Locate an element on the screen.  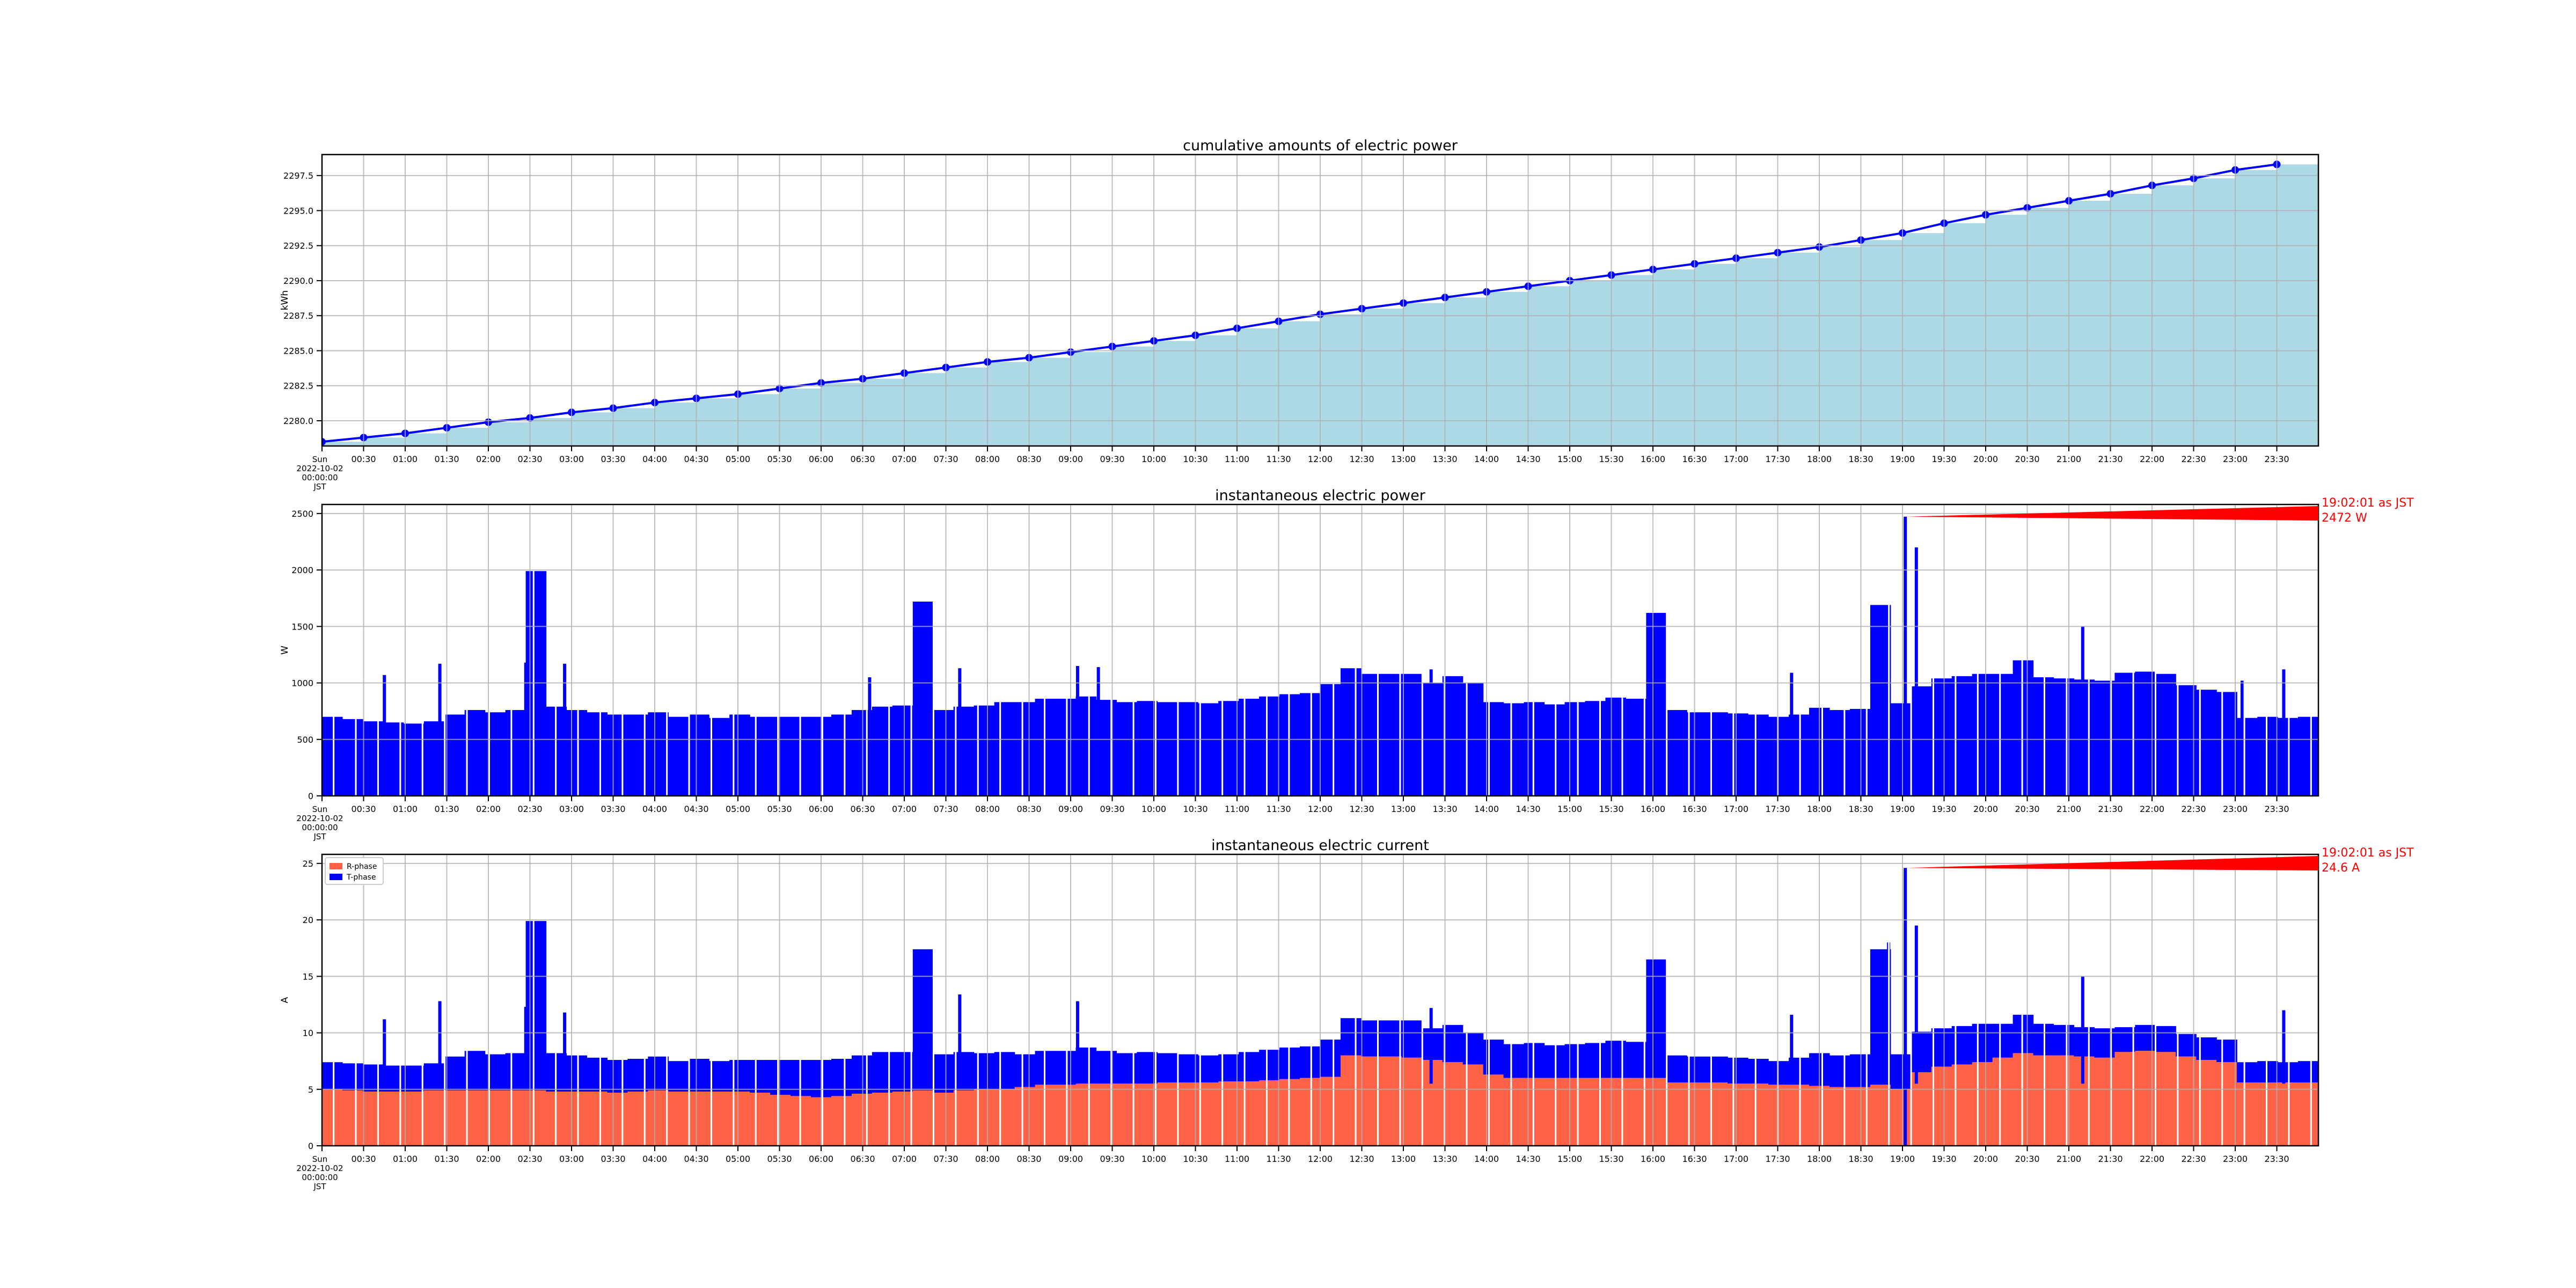
y-axis-label: kWh is located at coordinates (285, 300).